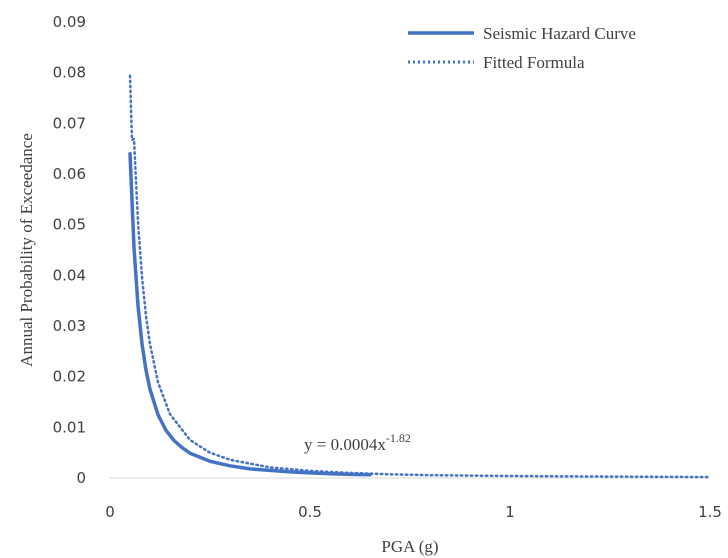 Image resolution: width=728 pixels, height=558 pixels. What do you see at coordinates (534, 62) in the screenshot?
I see `legend-label-fitted-formula: Fitted Formula` at bounding box center [534, 62].